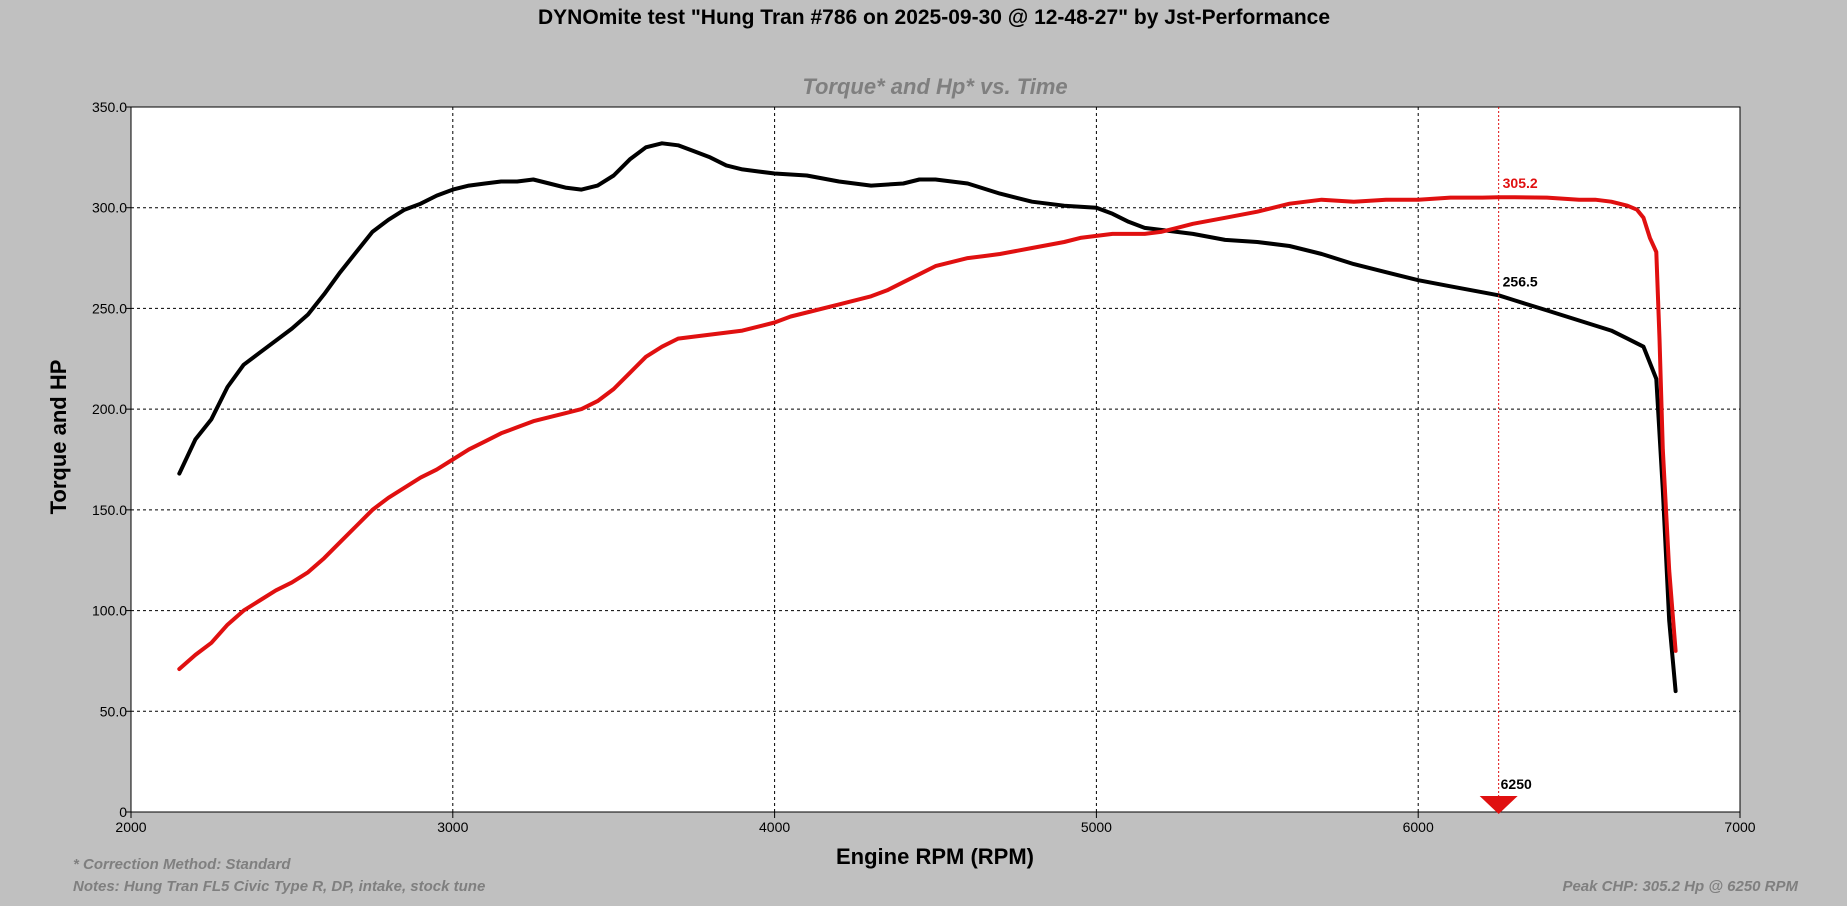 Image resolution: width=1847 pixels, height=906 pixels. What do you see at coordinates (452, 827) in the screenshot?
I see `x-tick-label: 3000` at bounding box center [452, 827].